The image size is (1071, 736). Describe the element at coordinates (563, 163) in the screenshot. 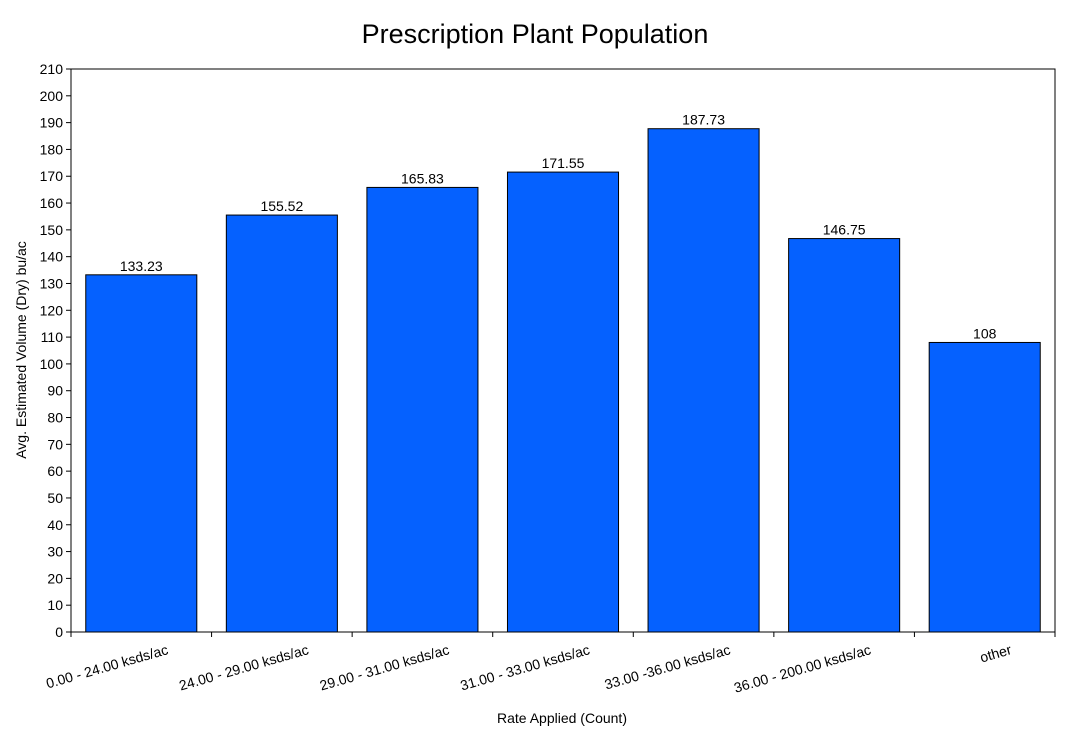

I see `bar-value-label: 171.55` at that location.